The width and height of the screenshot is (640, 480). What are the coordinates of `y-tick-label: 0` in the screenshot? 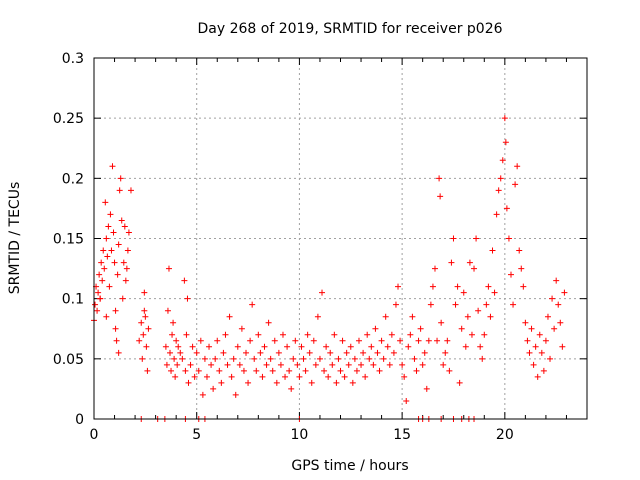 It's located at (79, 420).